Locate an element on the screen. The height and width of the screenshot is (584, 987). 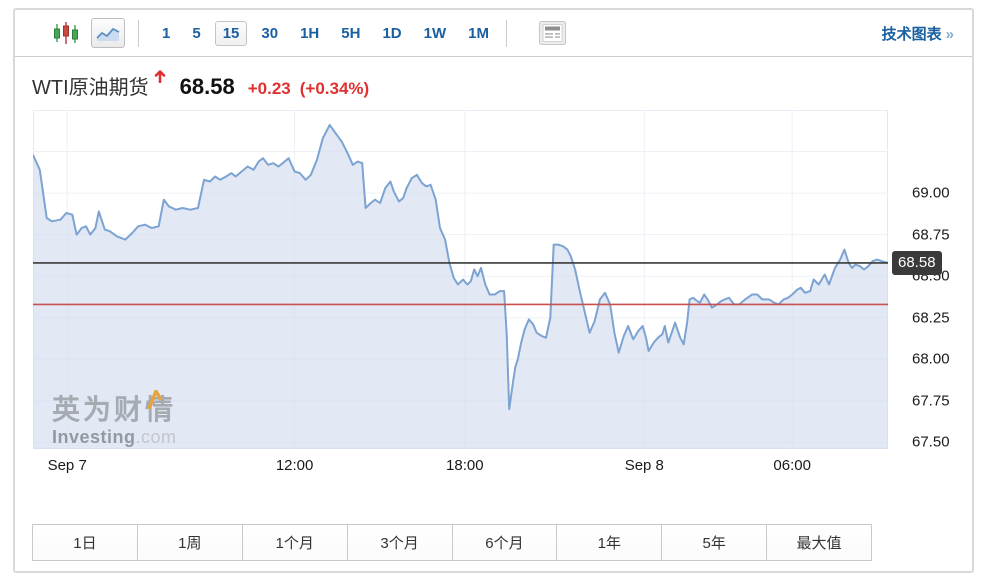
technical-chart-label: 技术图表 is located at coordinates (911, 34).